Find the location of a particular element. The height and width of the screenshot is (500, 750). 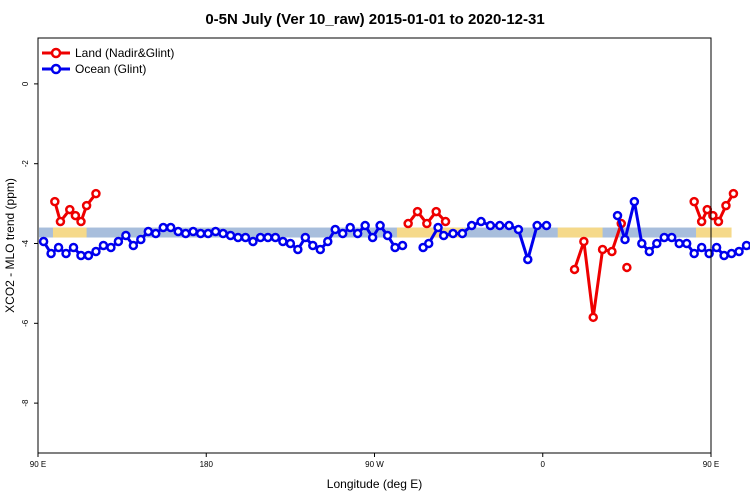

y-axis: 0 -2 -4 -6 -8 is located at coordinates (29, 244).